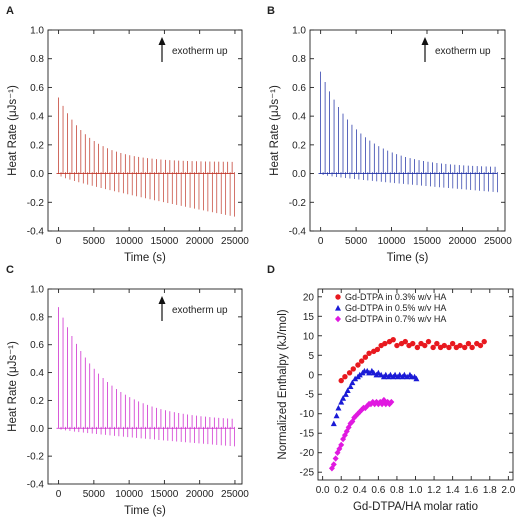  Describe the element at coordinates (378, 490) in the screenshot. I see `x-tick-label: 0.6` at that location.